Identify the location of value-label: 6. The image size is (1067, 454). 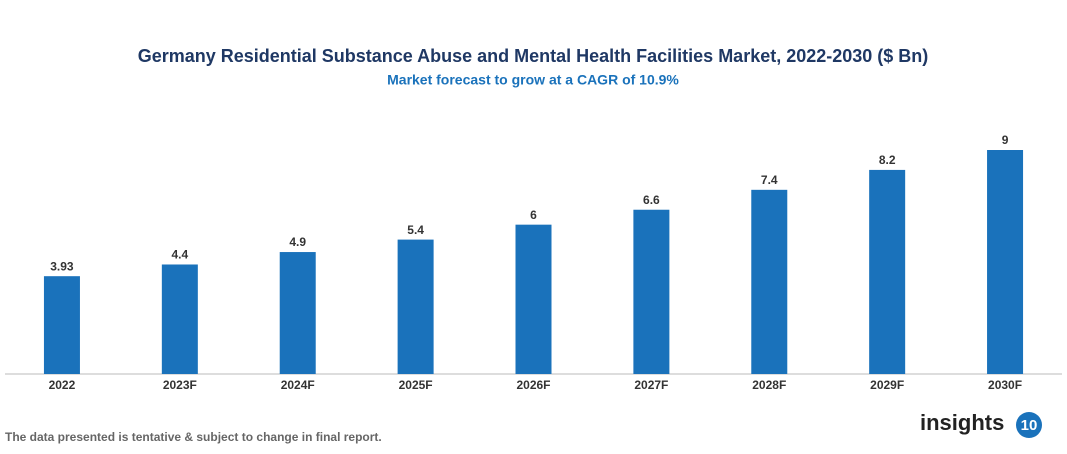
(533, 215).